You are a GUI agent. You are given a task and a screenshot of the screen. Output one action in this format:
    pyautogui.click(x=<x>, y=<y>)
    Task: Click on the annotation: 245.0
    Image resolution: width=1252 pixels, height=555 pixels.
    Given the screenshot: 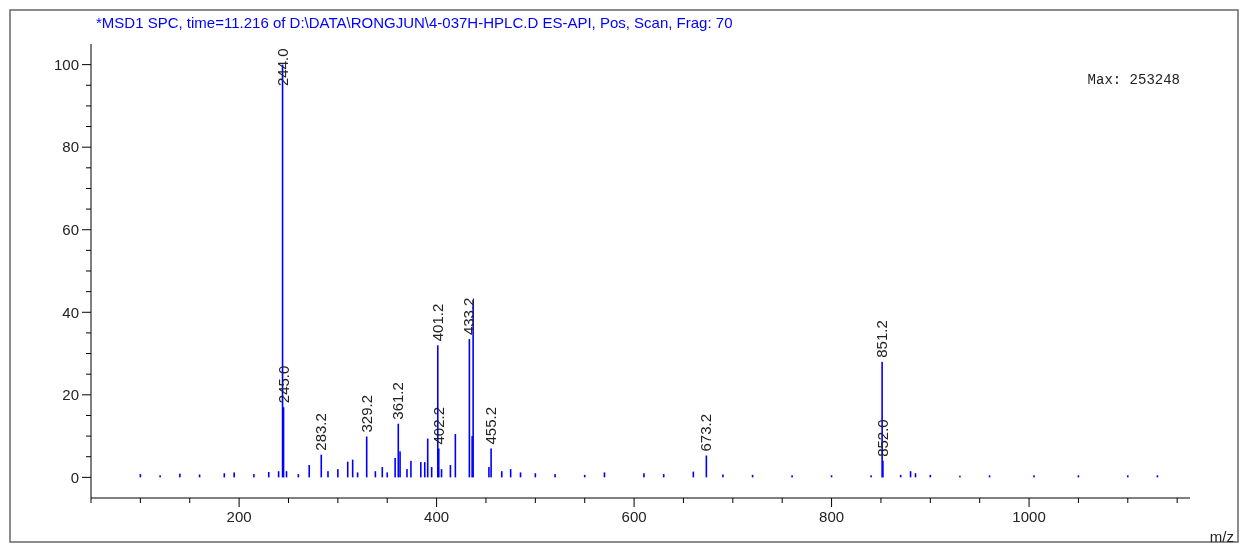 What is the action you would take?
    pyautogui.click(x=283, y=384)
    